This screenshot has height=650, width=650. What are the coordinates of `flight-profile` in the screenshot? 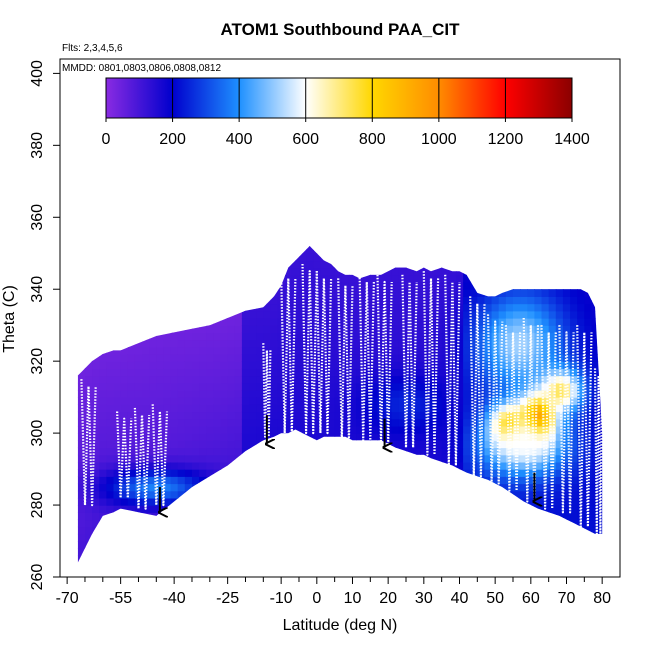 It's located at (267, 390).